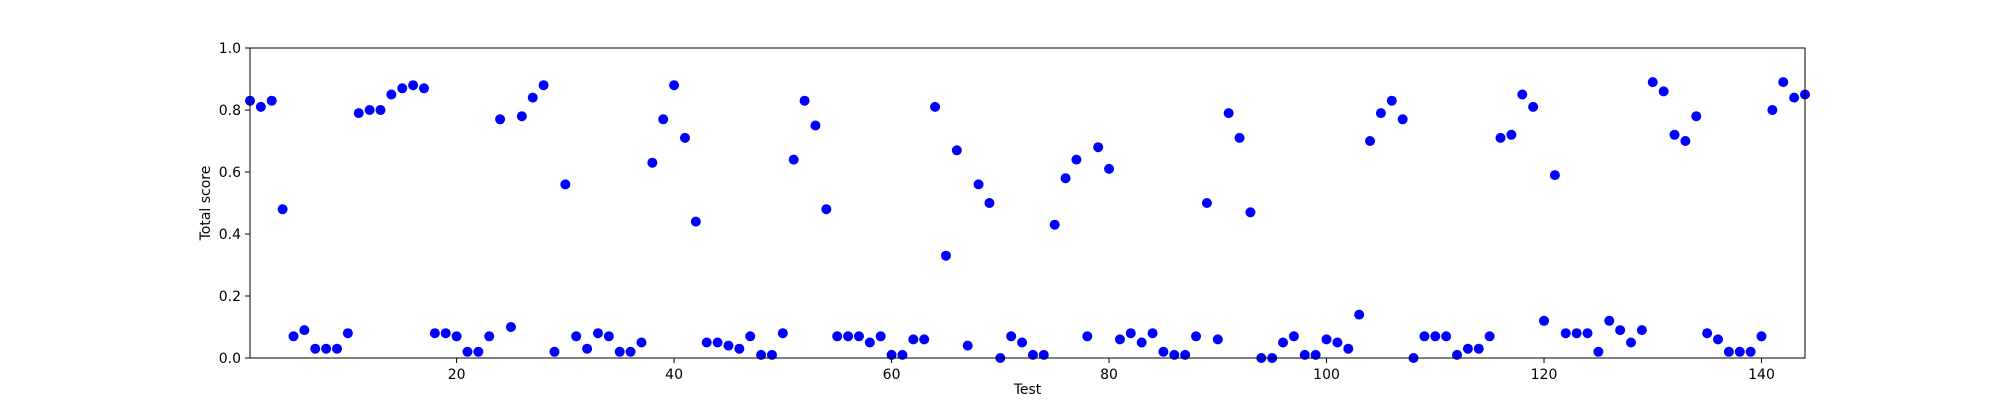 This screenshot has height=400, width=2000. I want to click on y-tick-label: 0.8, so click(230, 111).